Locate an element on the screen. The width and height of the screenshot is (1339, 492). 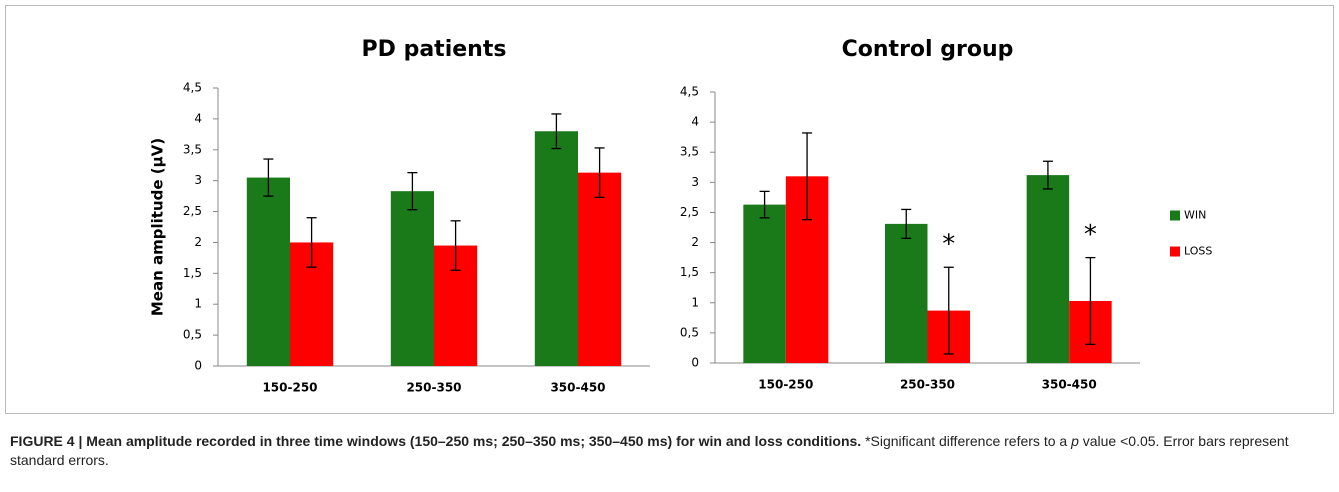
chart-title: Control group is located at coordinates (928, 49).